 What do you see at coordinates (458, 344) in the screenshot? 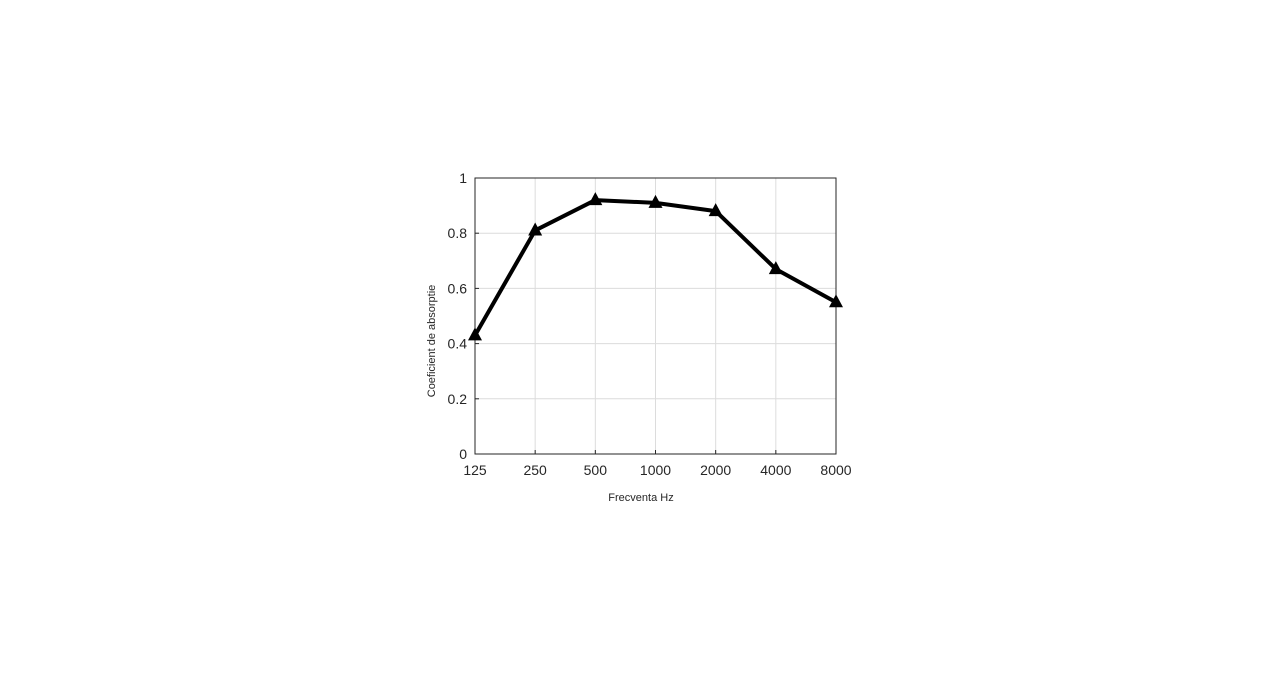
I see `y-tick-label: 0.4` at bounding box center [458, 344].